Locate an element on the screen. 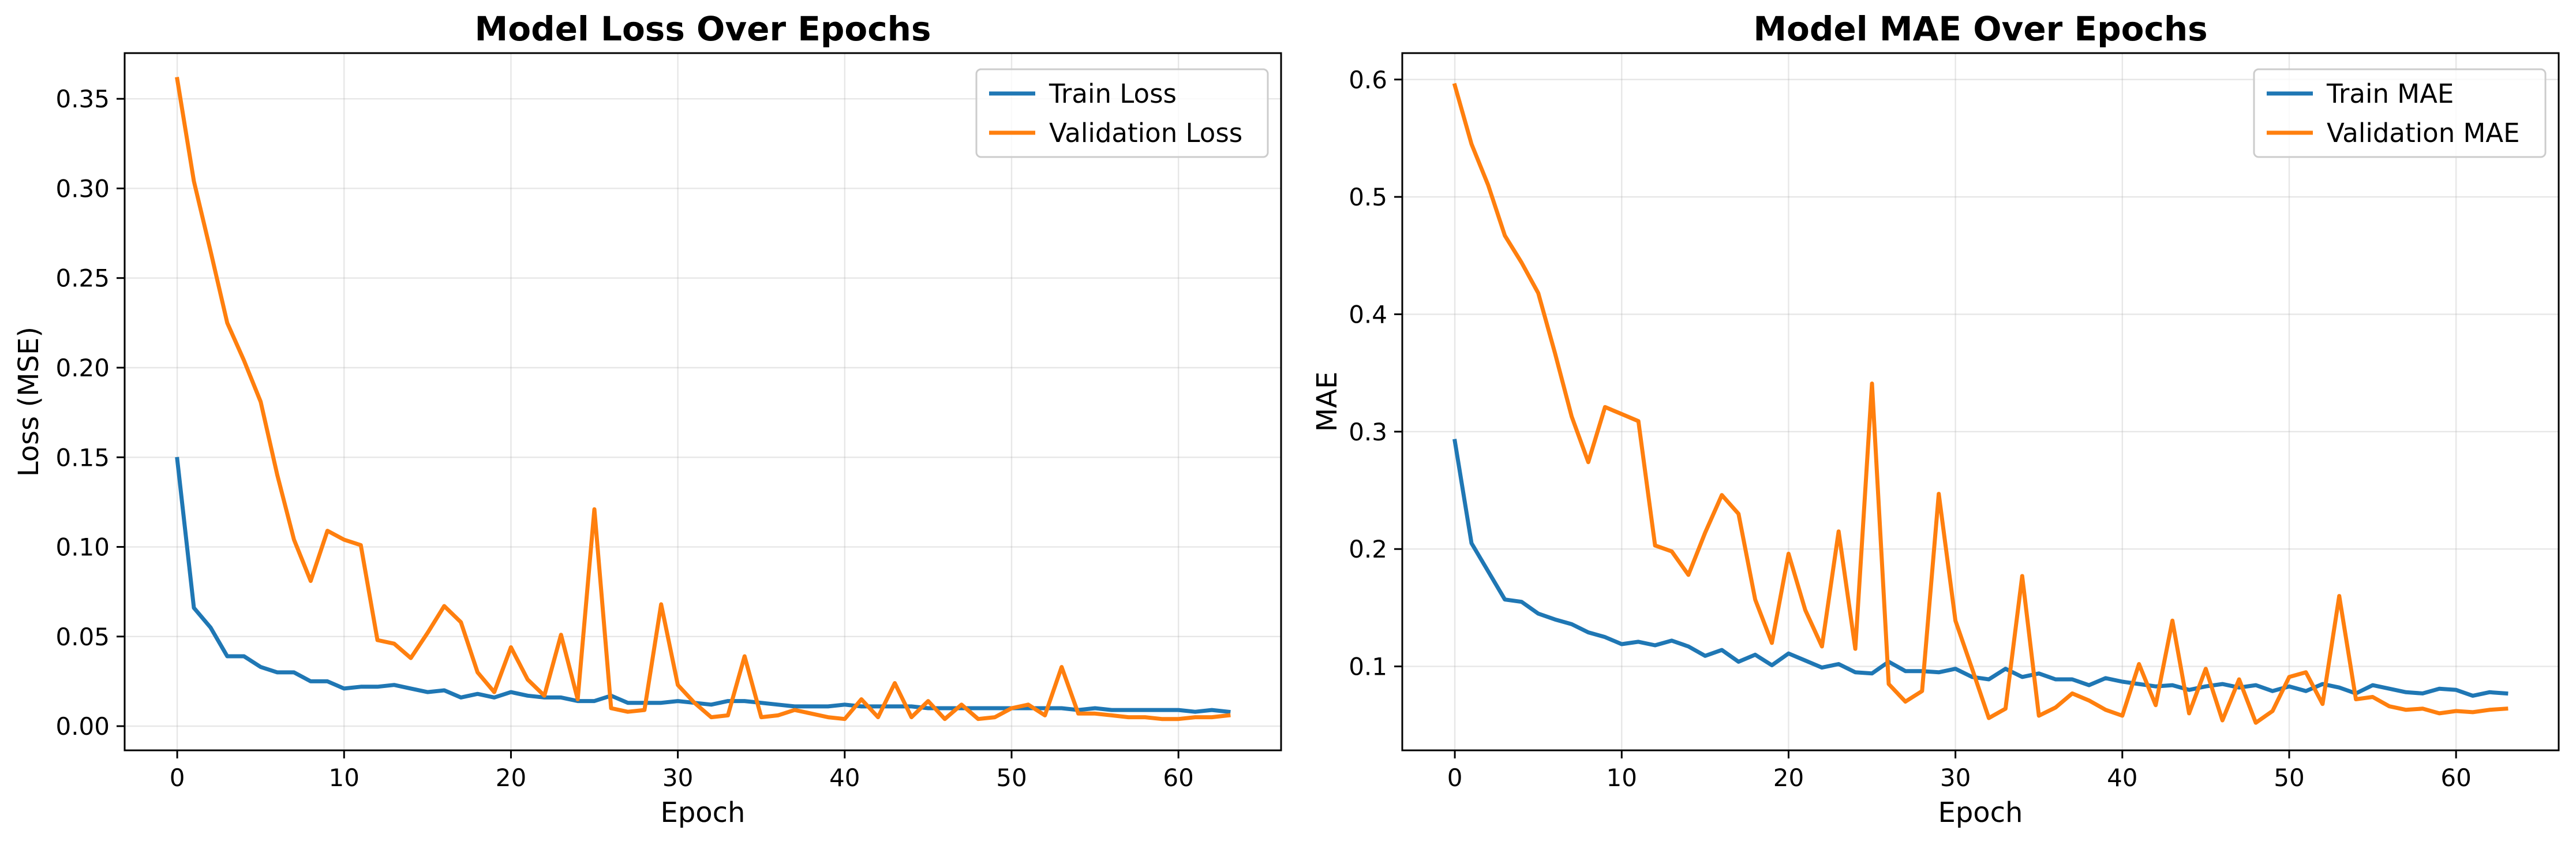  series-line-train-loss is located at coordinates (703, 586).